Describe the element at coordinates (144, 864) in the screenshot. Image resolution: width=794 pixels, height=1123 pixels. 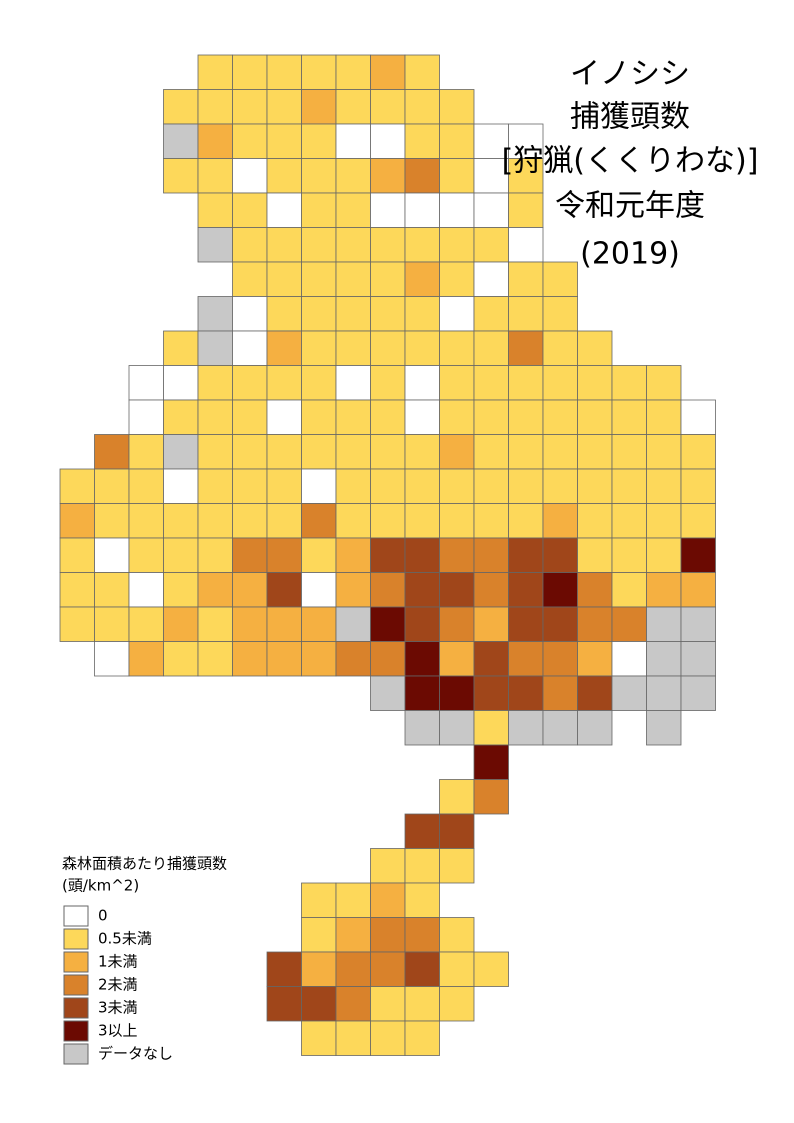
I see `legend-title: 森林面積あたり捕獲頭数` at that location.